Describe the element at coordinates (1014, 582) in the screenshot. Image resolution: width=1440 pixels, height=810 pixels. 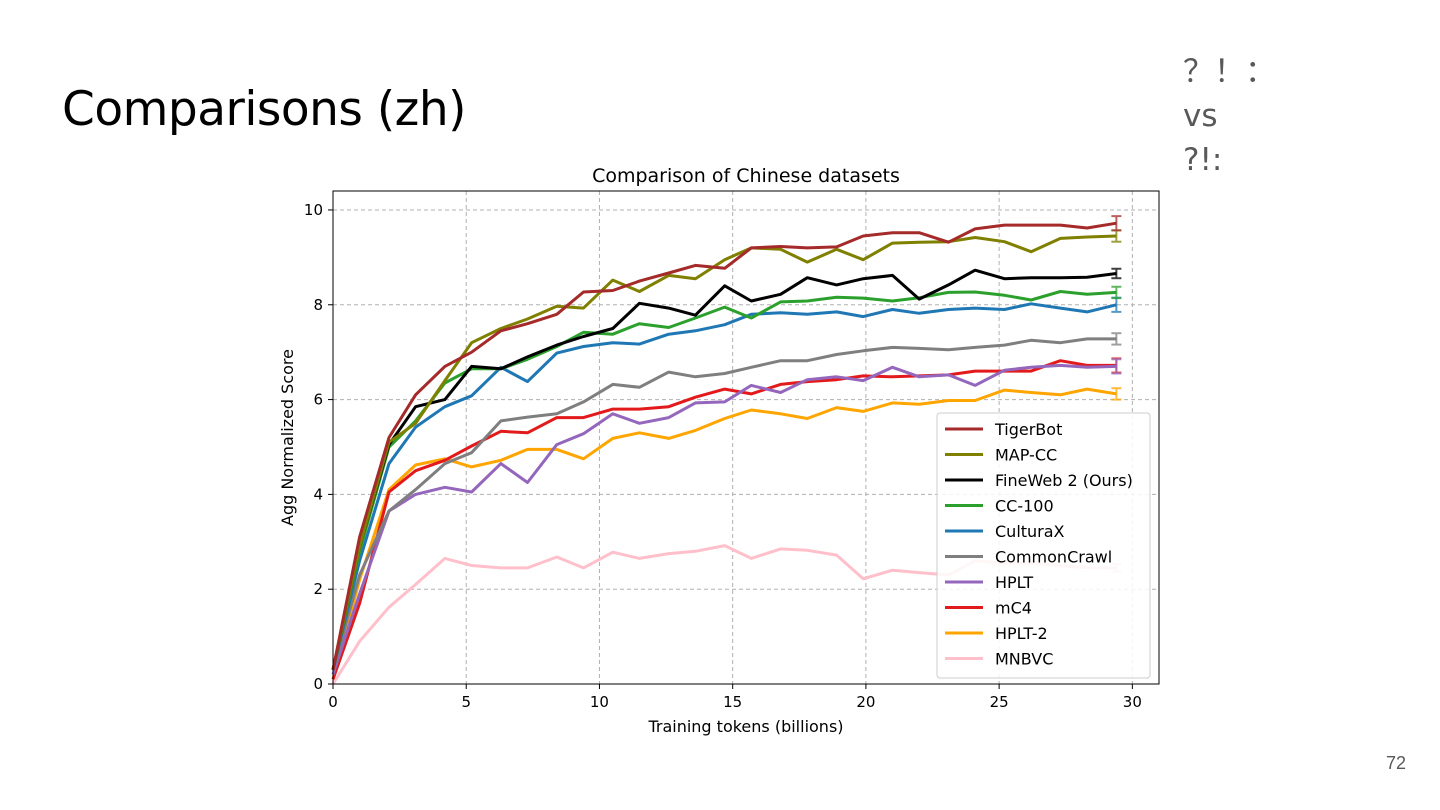
I see `legend-label: HPLT` at that location.